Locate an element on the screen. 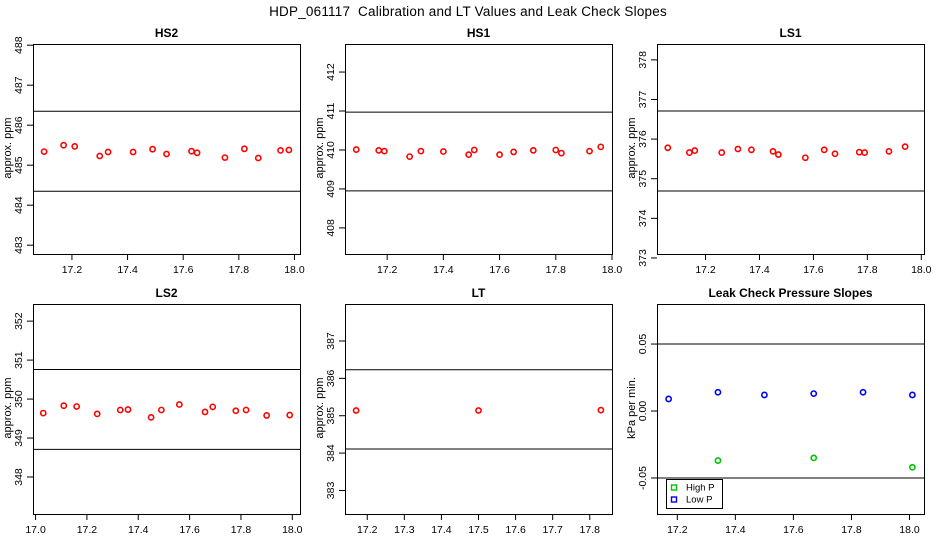 The height and width of the screenshot is (540, 936). panel-title-leak-check: Leak Check Pressure Slopes is located at coordinates (790, 293).